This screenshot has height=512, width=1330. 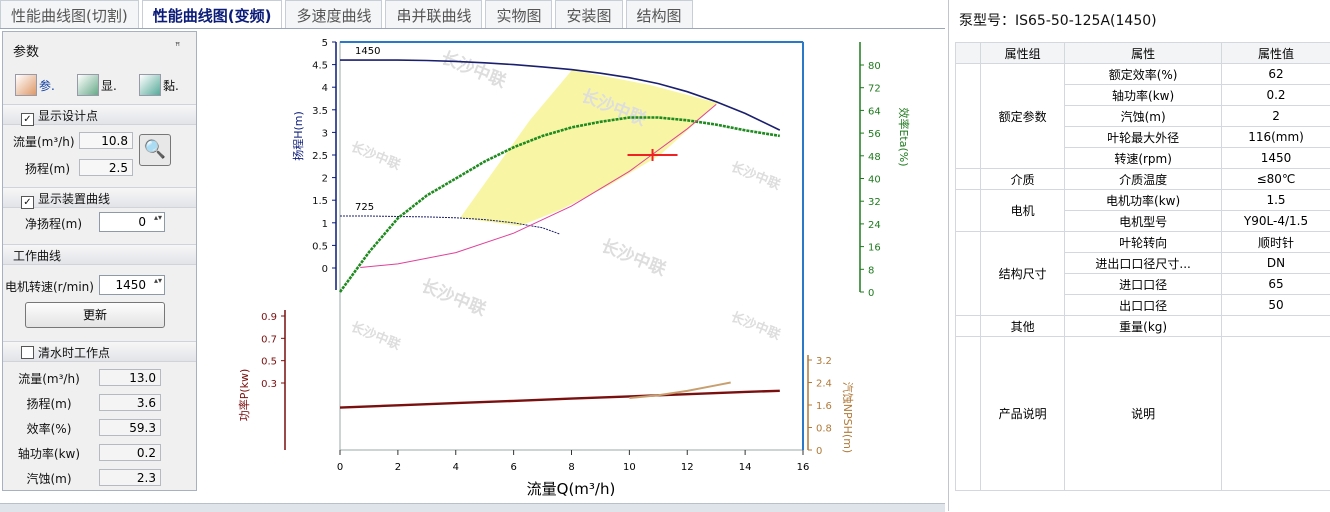 What do you see at coordinates (1276, 242) in the screenshot?
I see `value-cell: 顺时针` at bounding box center [1276, 242].